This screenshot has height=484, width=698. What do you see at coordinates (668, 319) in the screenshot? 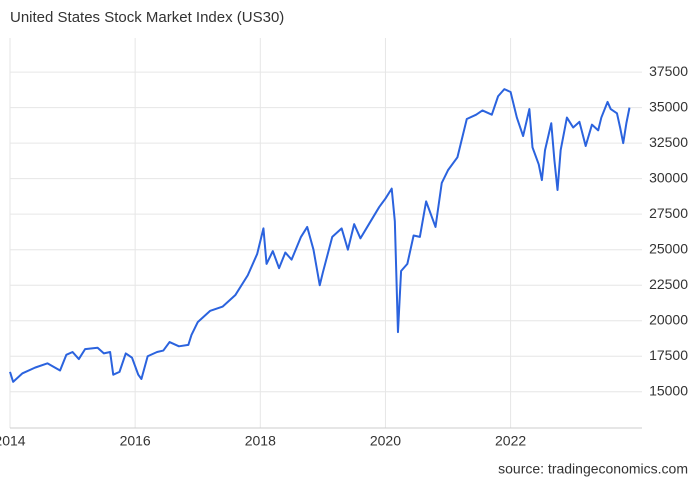
I see `y-tick-label: 20000` at bounding box center [668, 319].